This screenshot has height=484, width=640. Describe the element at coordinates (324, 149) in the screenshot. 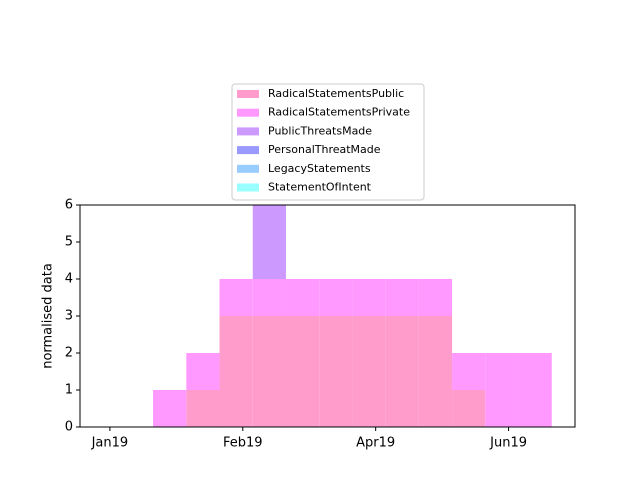

I see `legend-label: PersonalThreatMade` at that location.